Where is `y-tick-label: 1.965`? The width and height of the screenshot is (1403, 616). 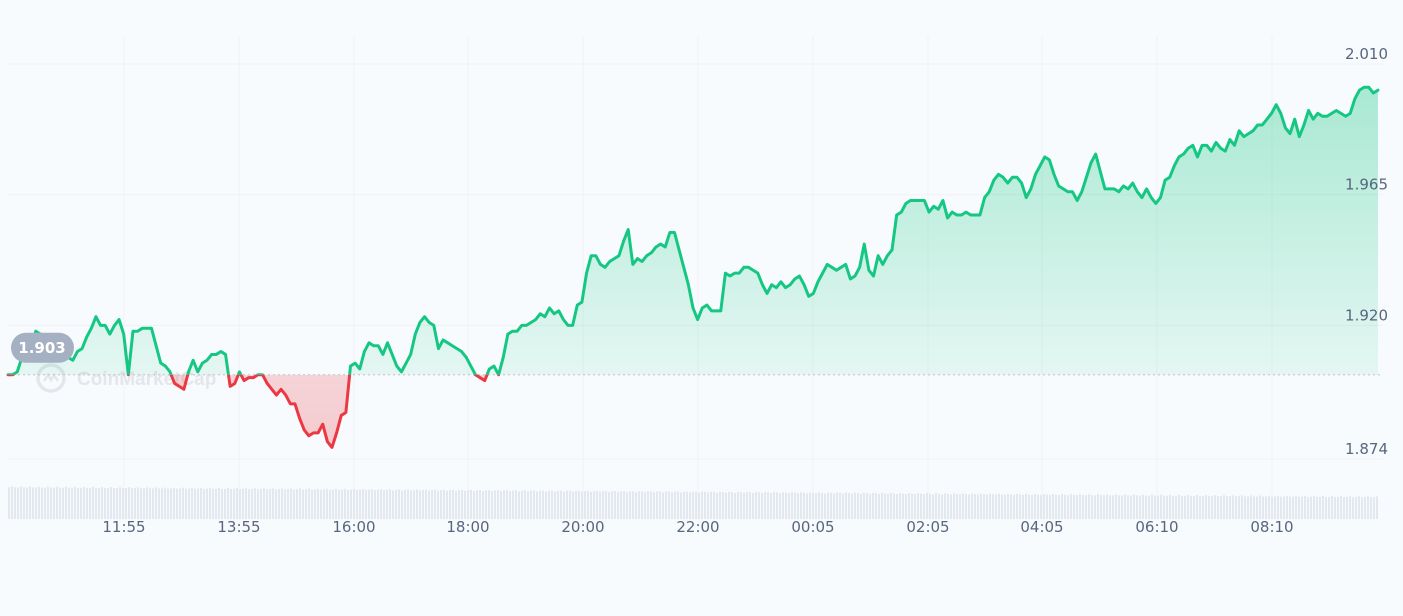
y-tick-label: 1.965 is located at coordinates (1366, 185).